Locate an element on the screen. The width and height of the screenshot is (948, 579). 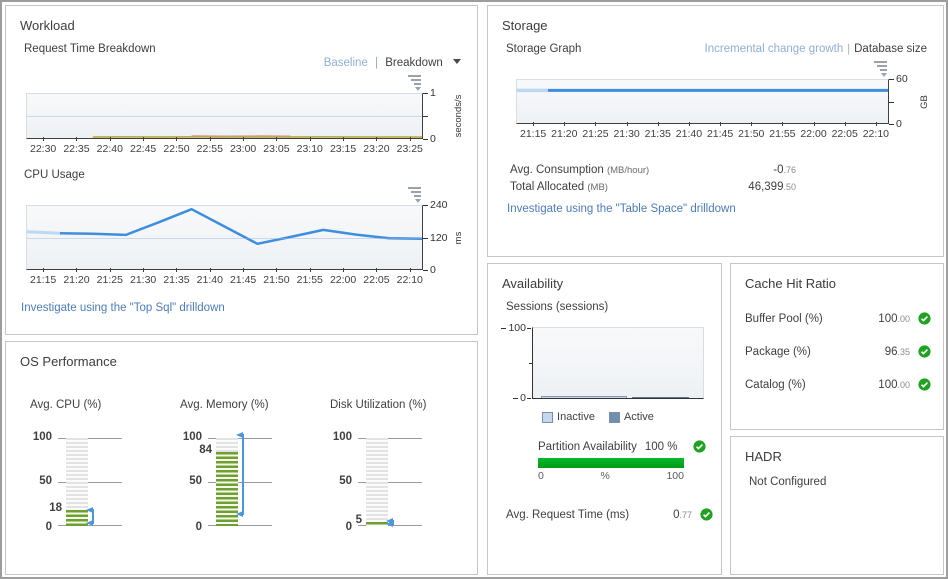
baseline-link: Baseline is located at coordinates (345, 63).